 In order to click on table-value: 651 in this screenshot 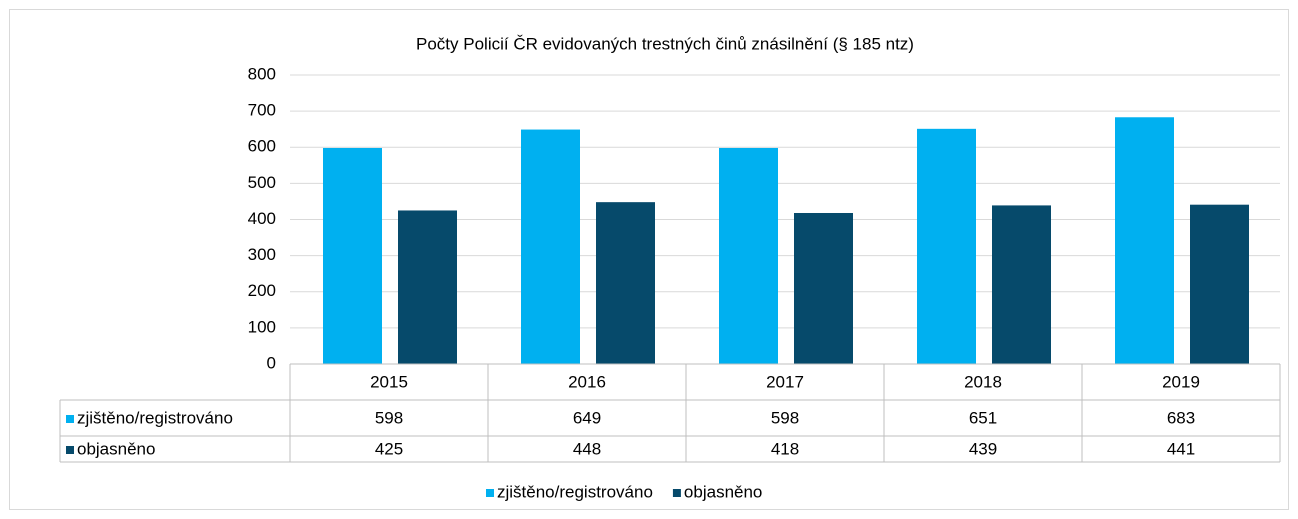, I will do `click(983, 417)`.